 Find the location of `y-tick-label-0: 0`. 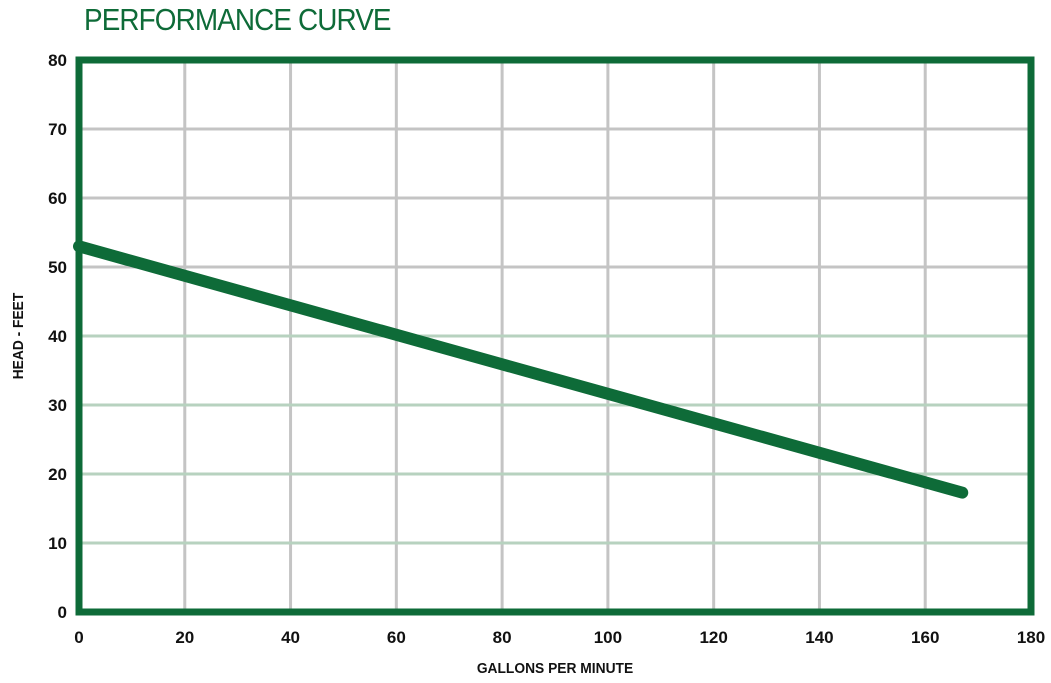

y-tick-label-0: 0 is located at coordinates (62, 612).